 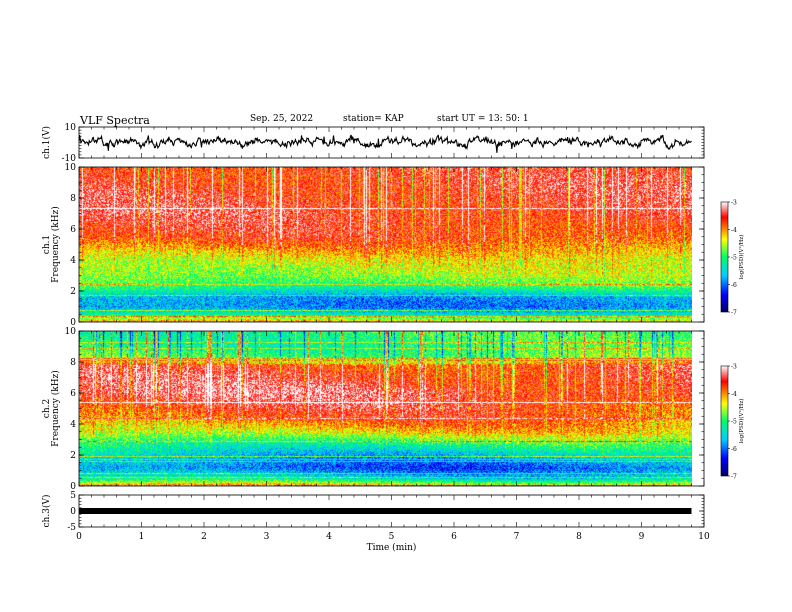 I want to click on ch3-waveform-trace, so click(x=385, y=511).